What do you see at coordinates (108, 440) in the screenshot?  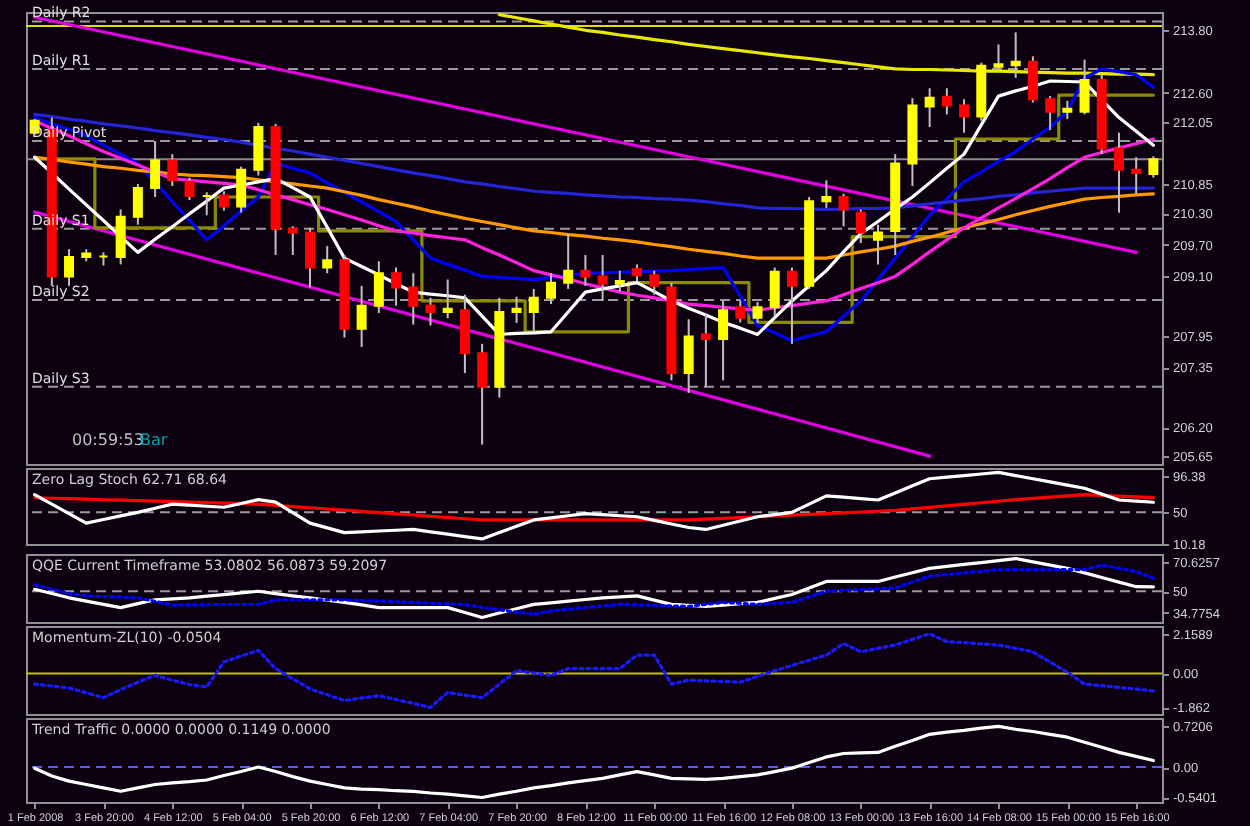 I see `annotation: 00:59:53` at bounding box center [108, 440].